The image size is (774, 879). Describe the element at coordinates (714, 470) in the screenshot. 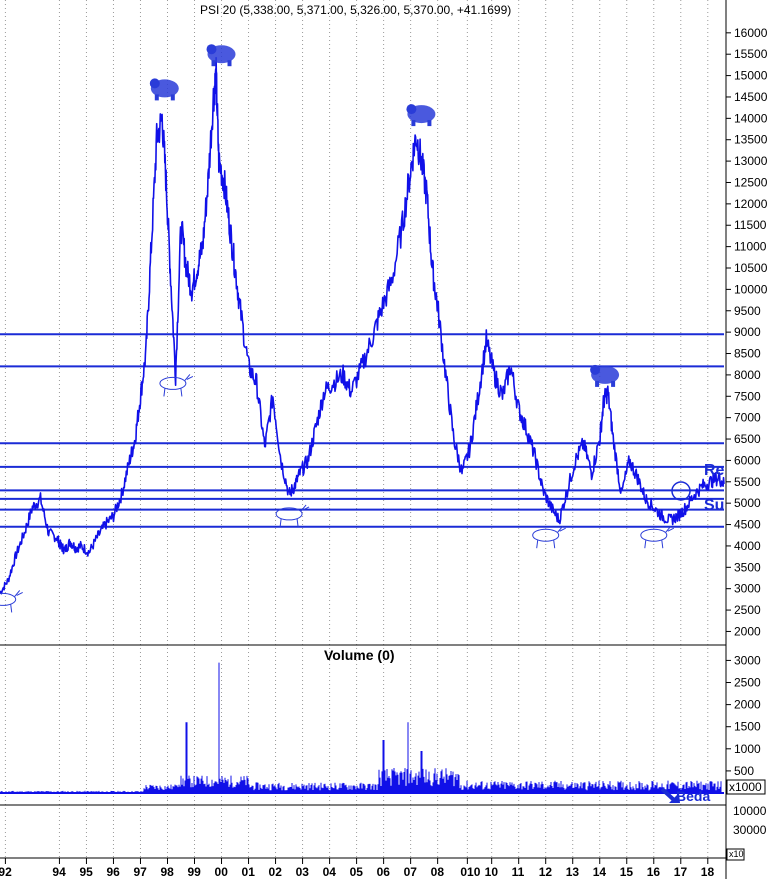

I see `resistance-label: Re` at that location.